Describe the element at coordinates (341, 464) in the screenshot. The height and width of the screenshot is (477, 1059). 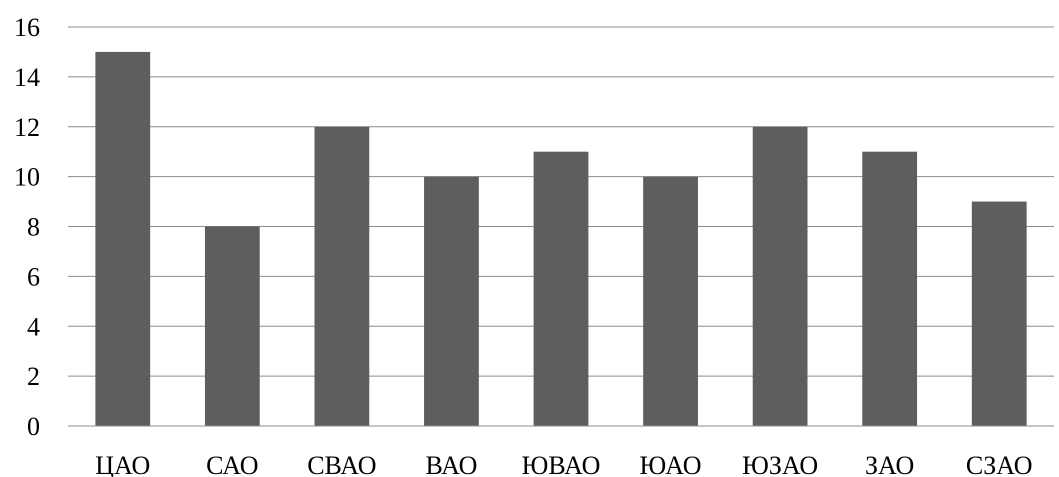
I see `x-category-label: СВАО` at that location.